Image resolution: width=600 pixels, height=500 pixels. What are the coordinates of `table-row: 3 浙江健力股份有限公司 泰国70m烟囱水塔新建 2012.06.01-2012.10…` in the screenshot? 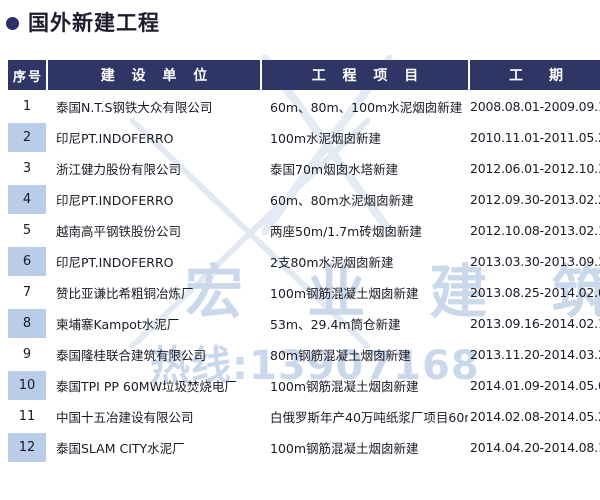 It's located at (304, 168).